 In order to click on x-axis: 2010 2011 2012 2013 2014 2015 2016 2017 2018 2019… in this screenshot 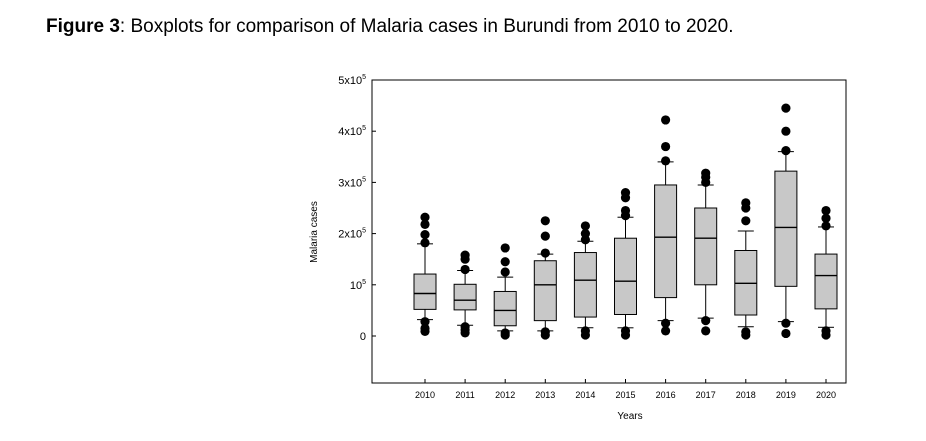, I will do `click(625, 389)`.